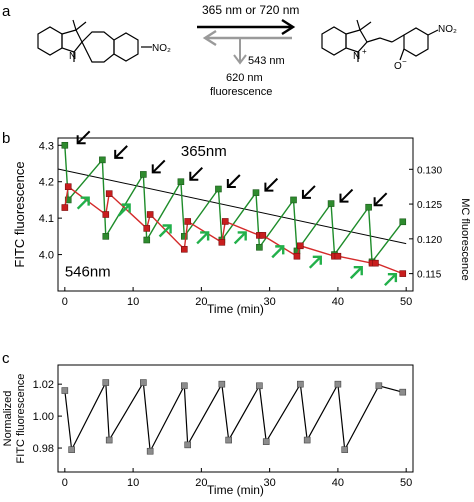  Describe the element at coordinates (6, 138) in the screenshot. I see `panel-b-label: b` at that location.